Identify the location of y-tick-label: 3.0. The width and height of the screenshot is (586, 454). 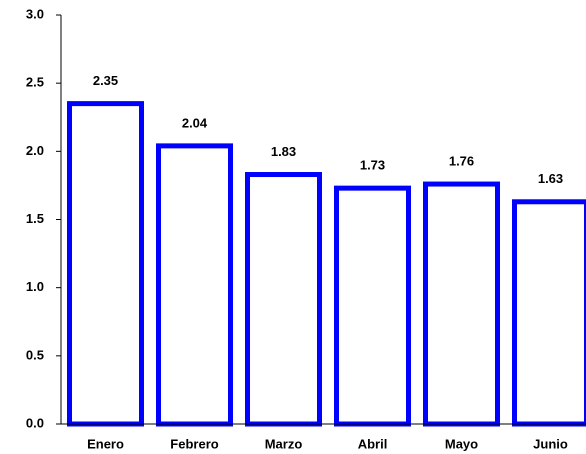
(35, 13).